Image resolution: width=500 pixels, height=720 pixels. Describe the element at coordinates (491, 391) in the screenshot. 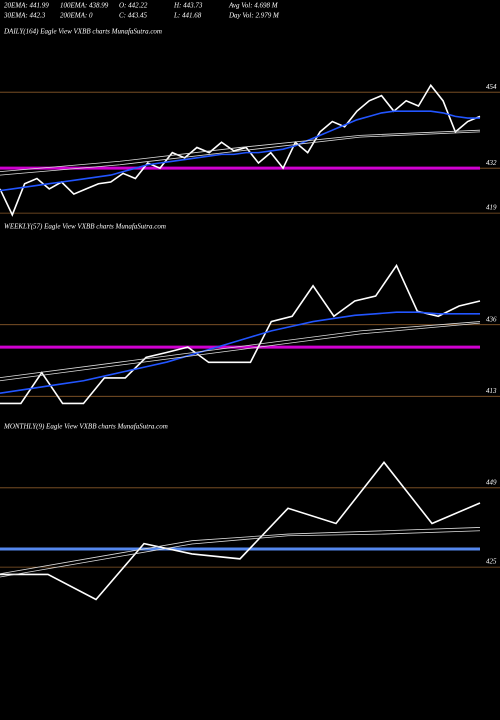

I see `y-tick-label: 413` at that location.